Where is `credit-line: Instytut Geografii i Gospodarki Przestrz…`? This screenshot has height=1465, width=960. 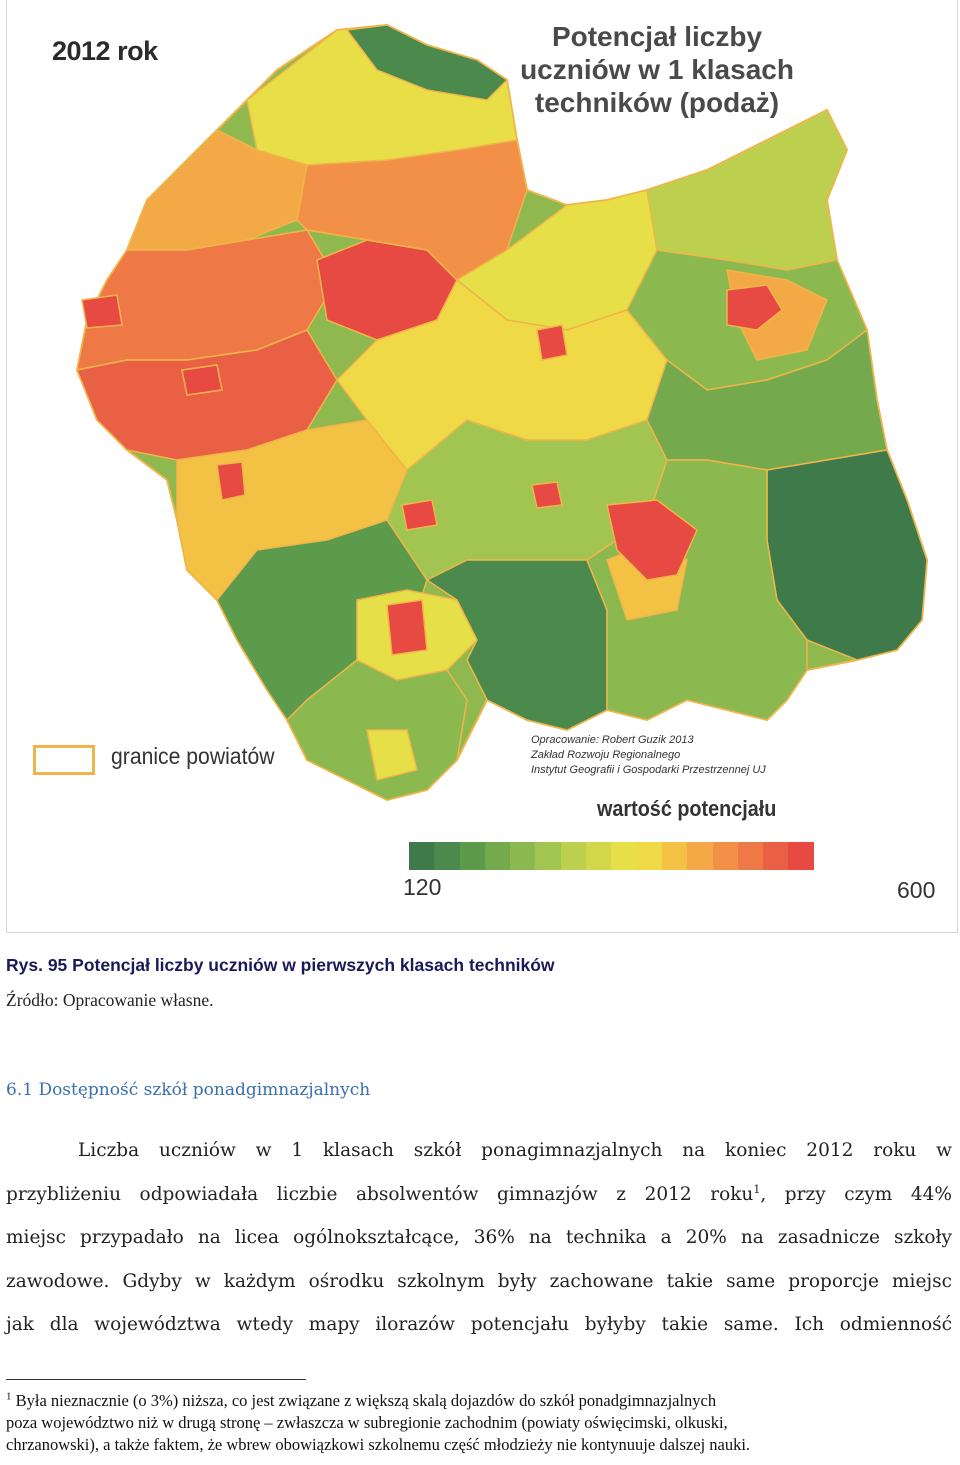 credit-line: Instytut Geografii i Gospodarki Przestrz… is located at coordinates (648, 770).